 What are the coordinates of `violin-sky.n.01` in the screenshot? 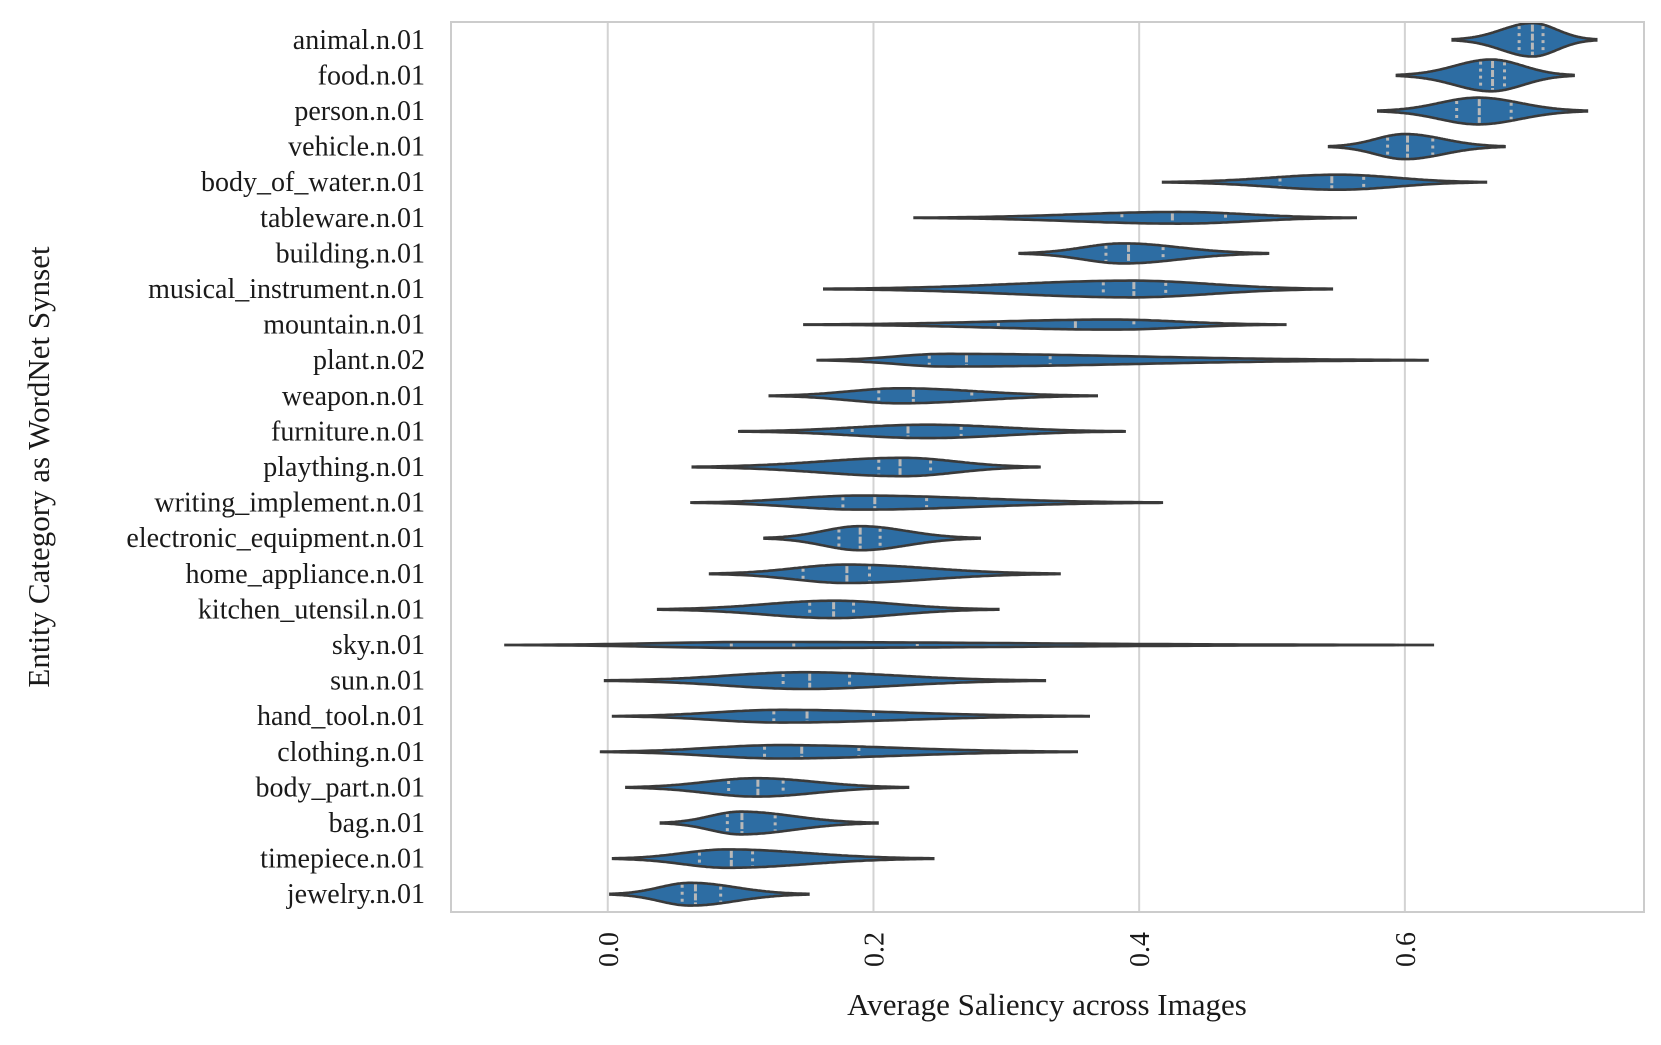 It's located at (969, 645).